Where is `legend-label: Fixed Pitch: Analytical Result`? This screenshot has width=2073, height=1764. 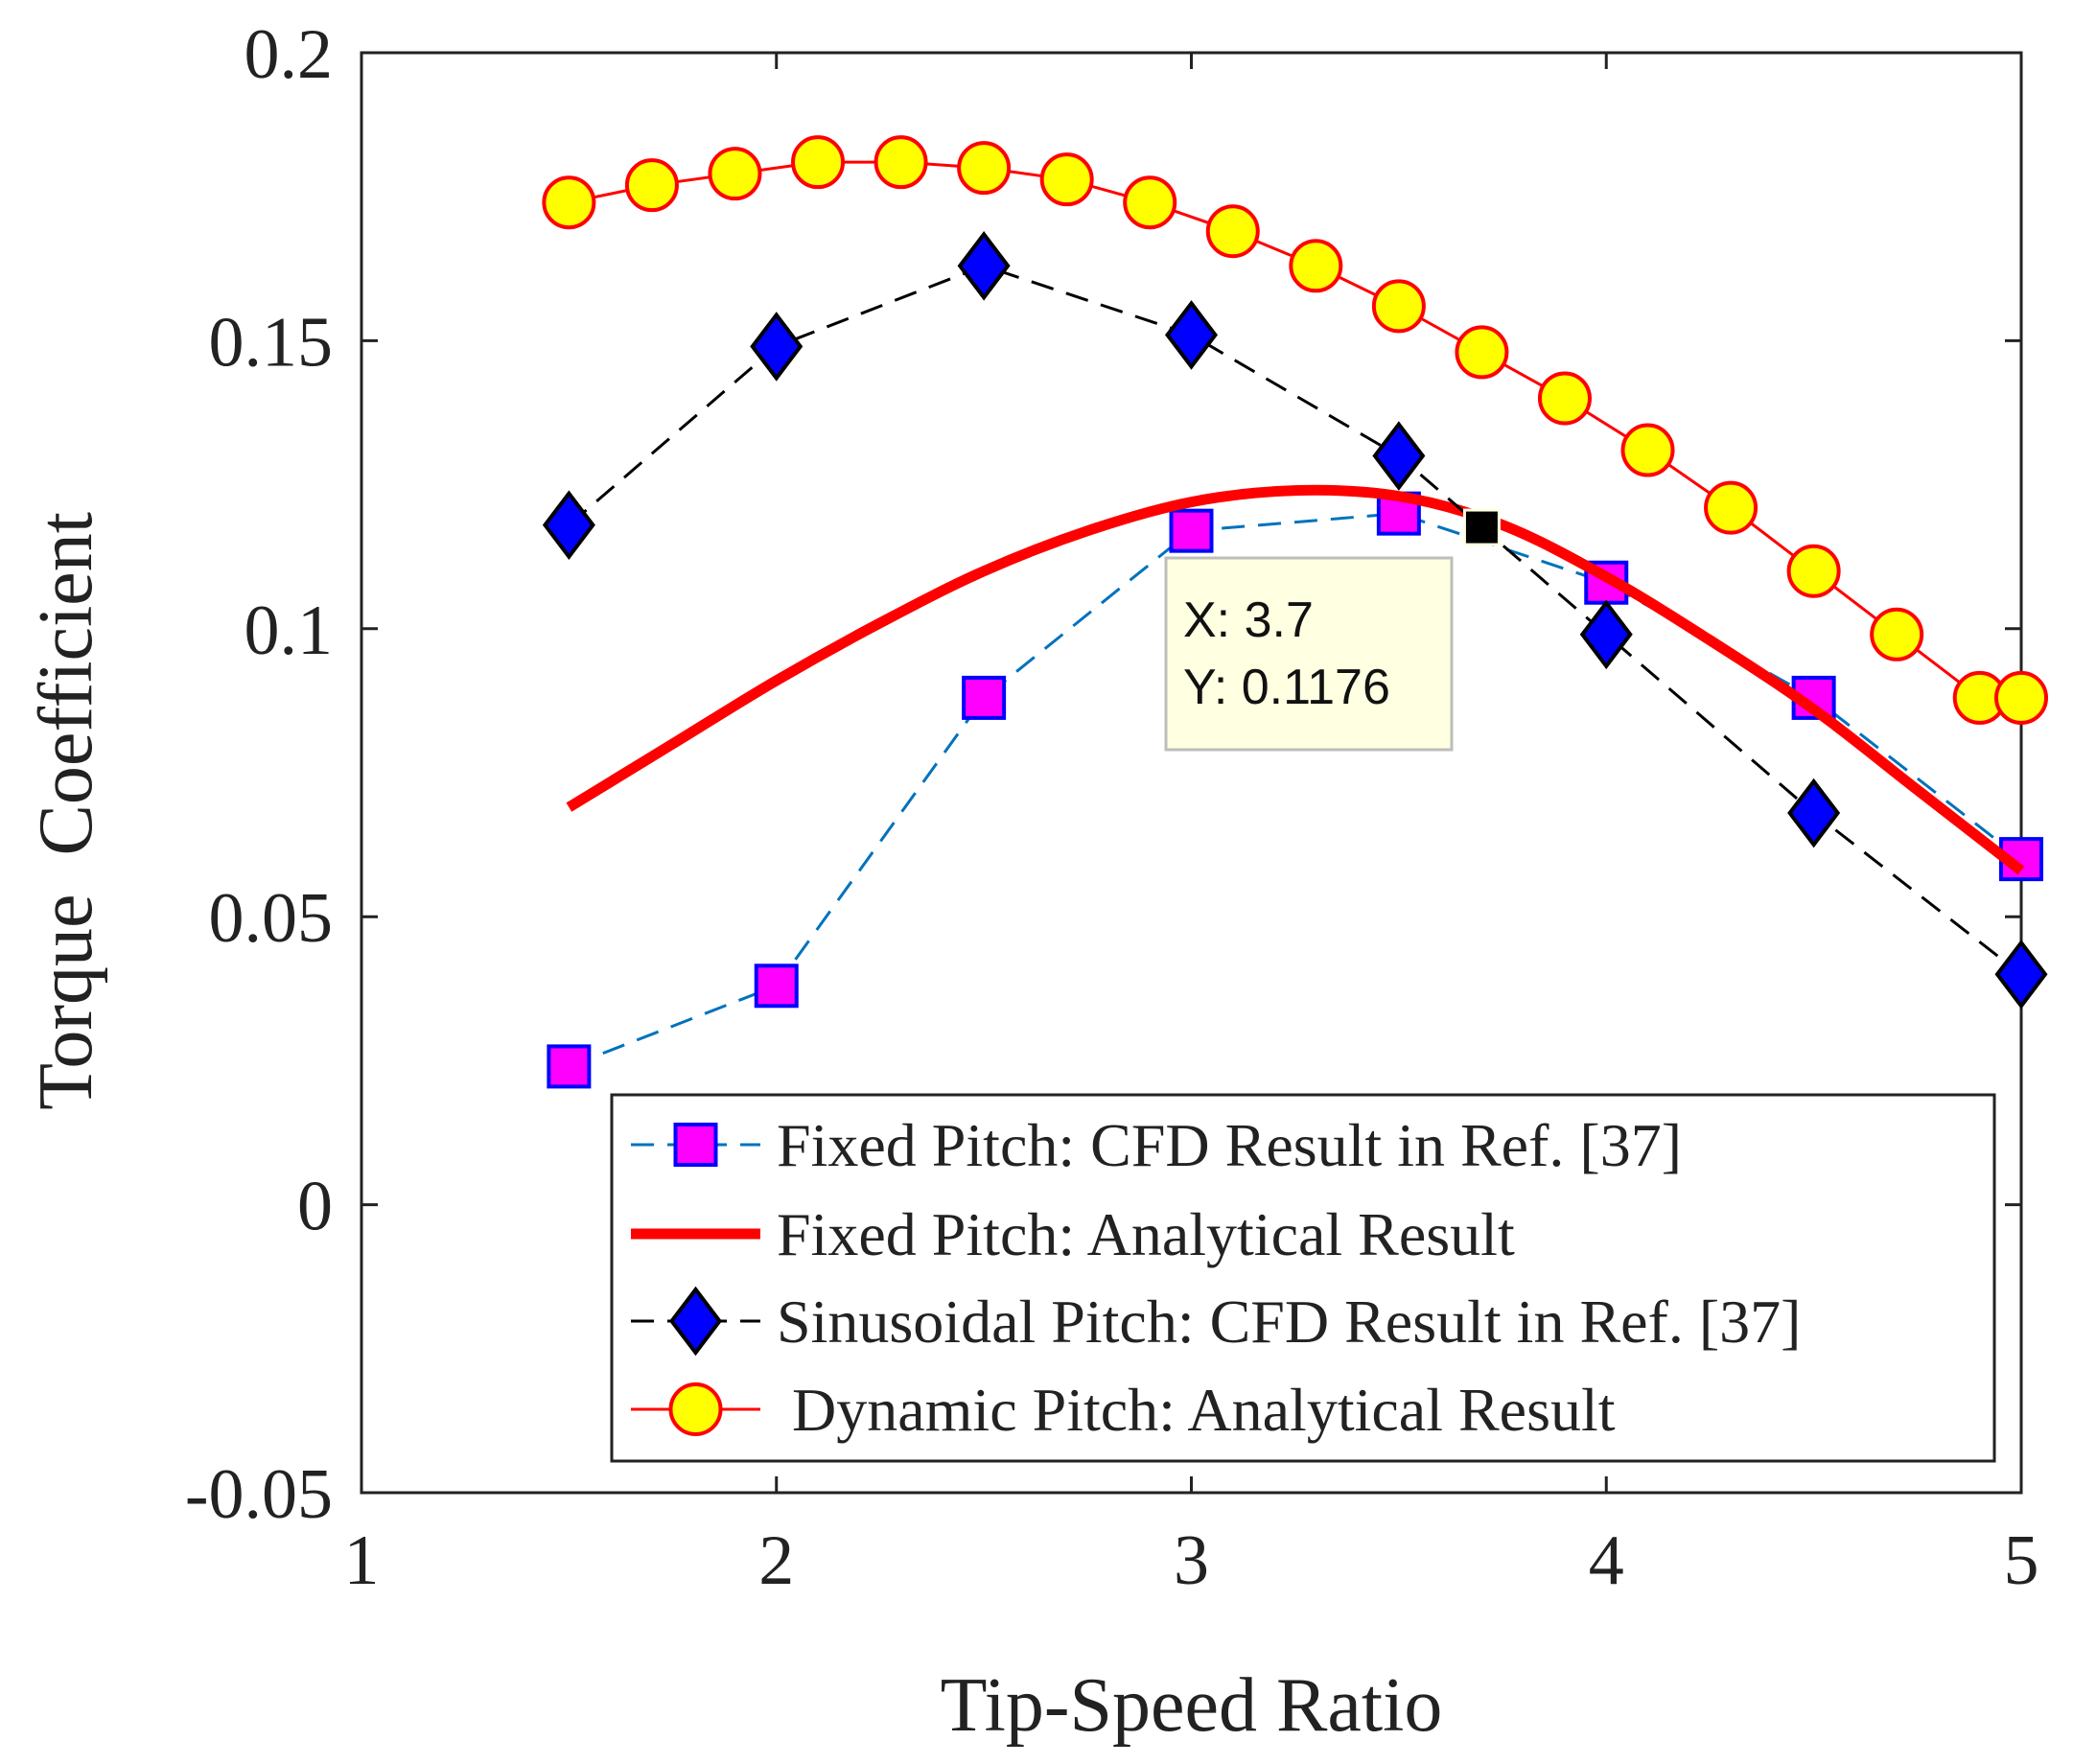
legend-label: Fixed Pitch: Analytical Result is located at coordinates (1146, 1234).